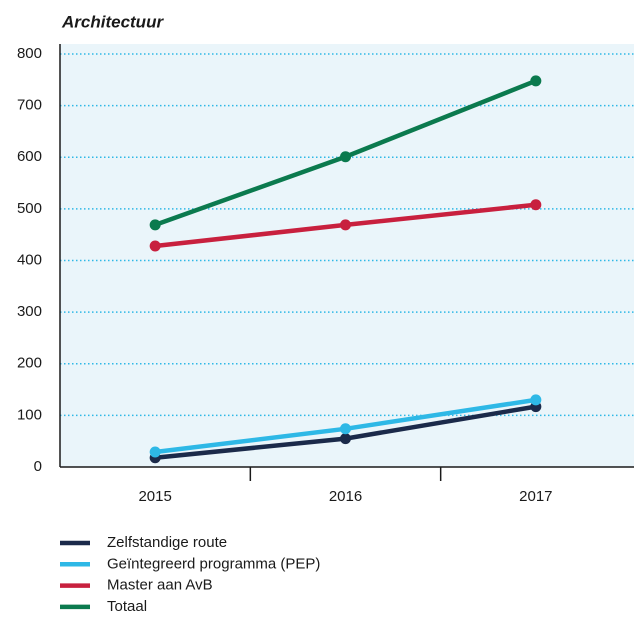  I want to click on legend-label: Totaal, so click(127, 606).